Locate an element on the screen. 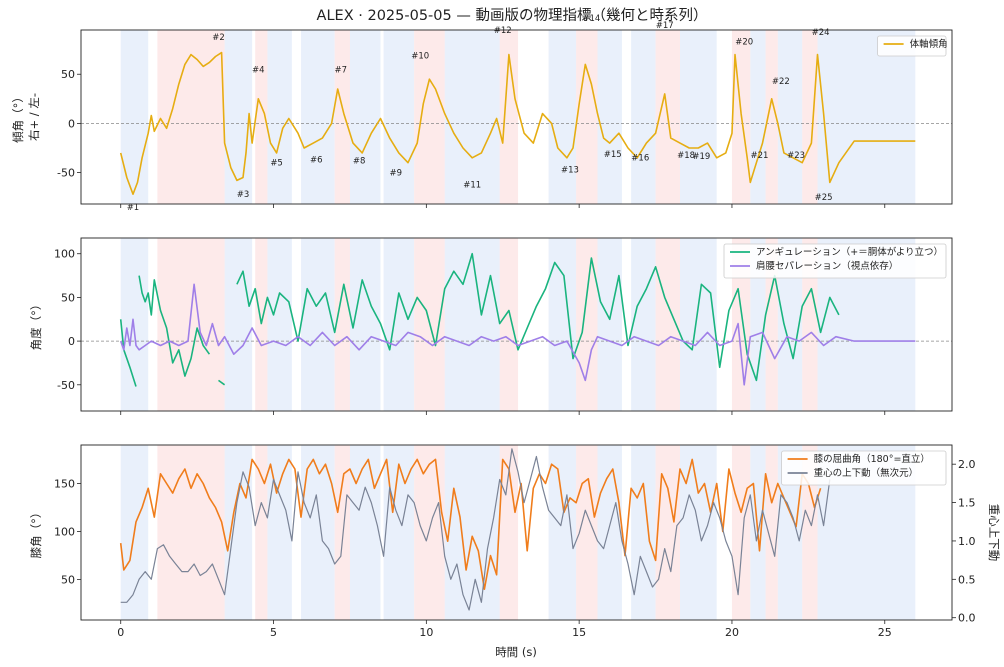 The image size is (1004, 667). peak-annotation: #3 is located at coordinates (243, 195).